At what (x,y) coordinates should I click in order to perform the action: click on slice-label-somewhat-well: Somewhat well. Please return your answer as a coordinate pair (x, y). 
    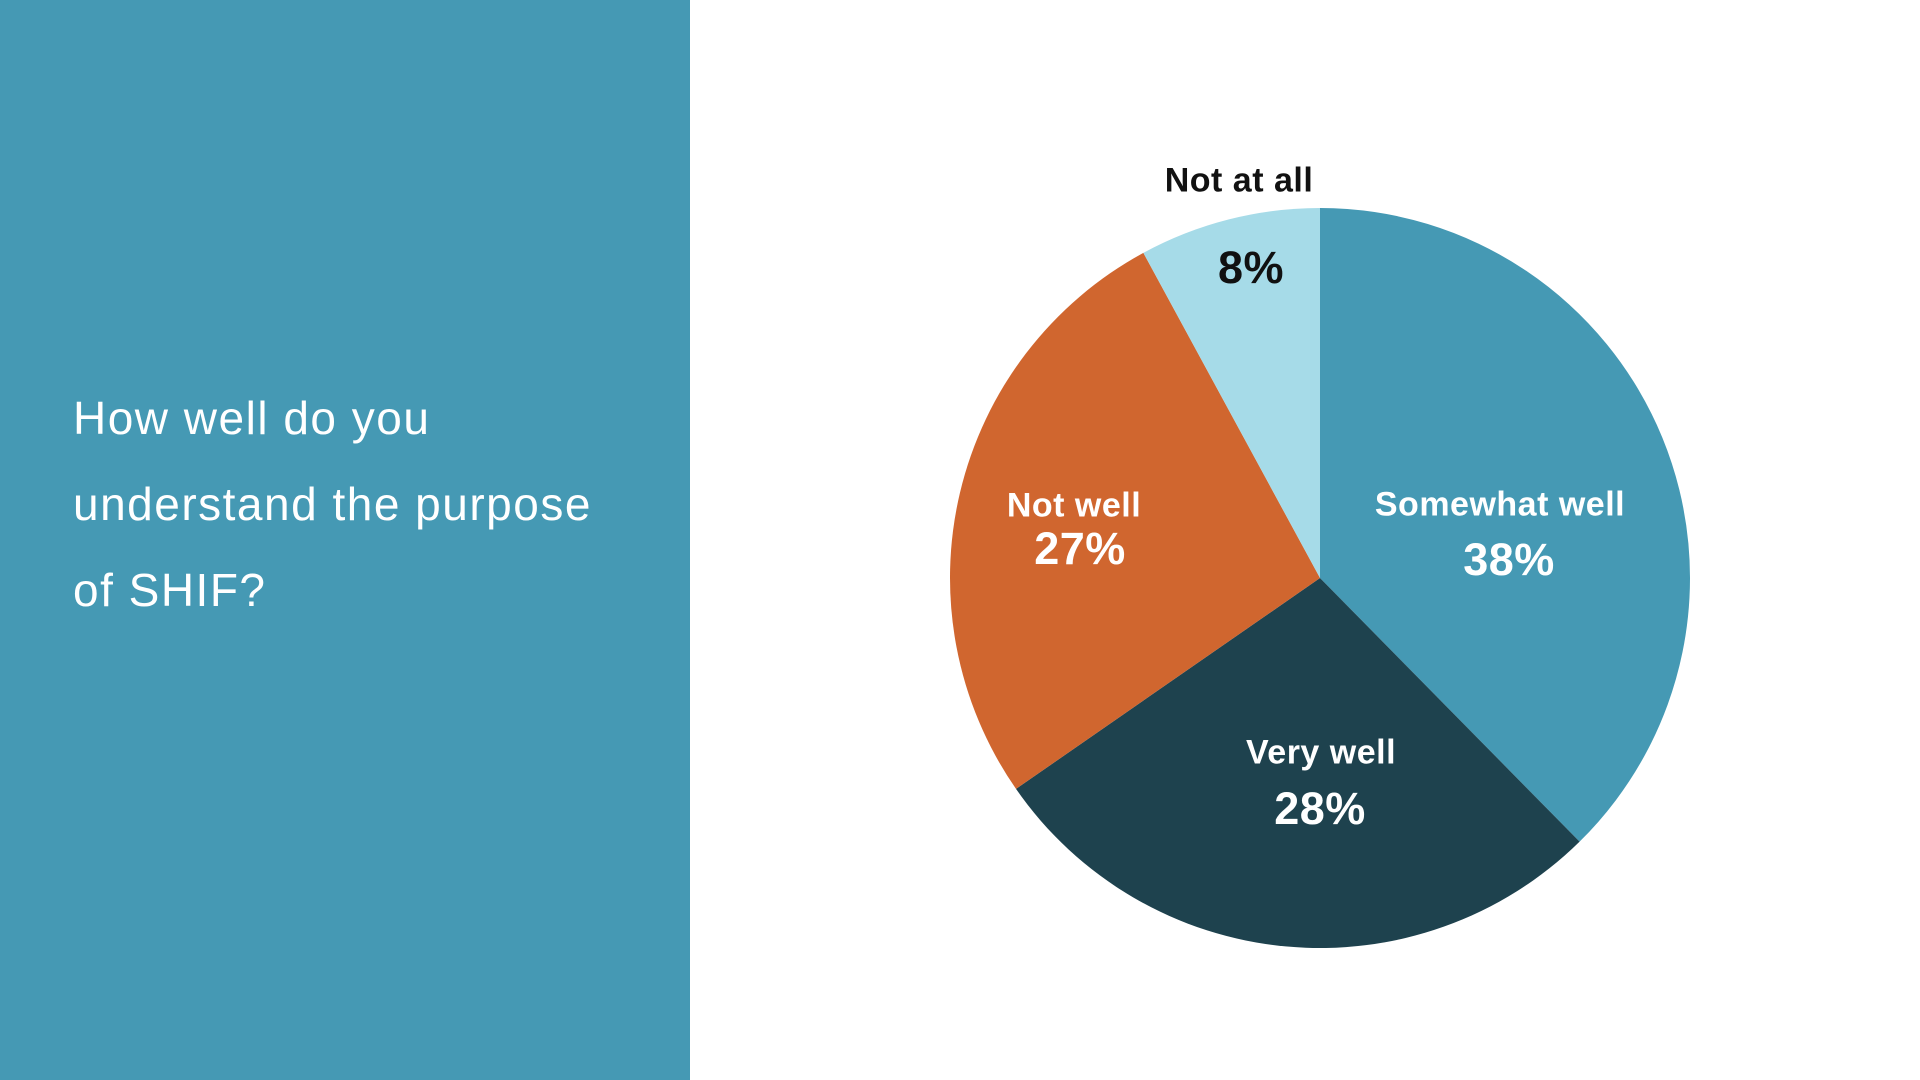
    Looking at the image, I should click on (1500, 504).